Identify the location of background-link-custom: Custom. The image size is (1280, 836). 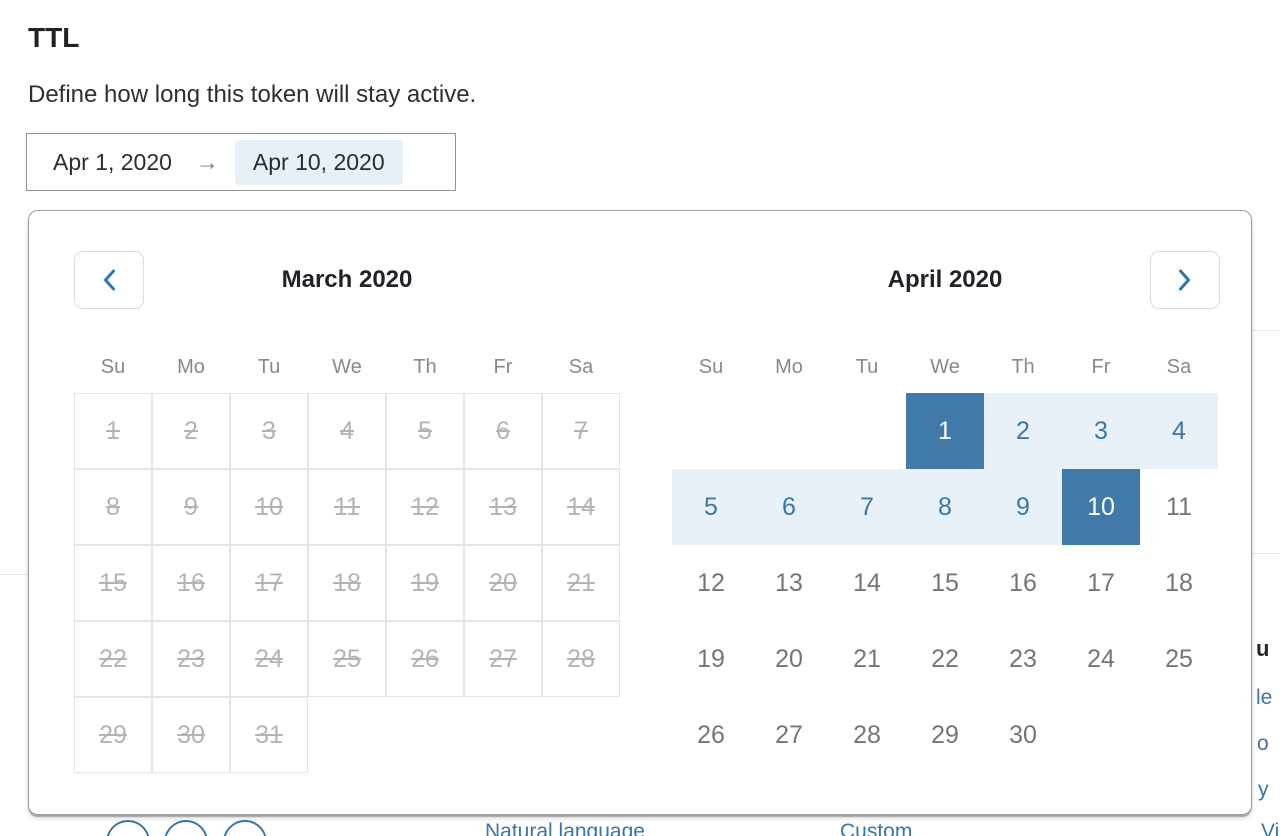
(876, 828).